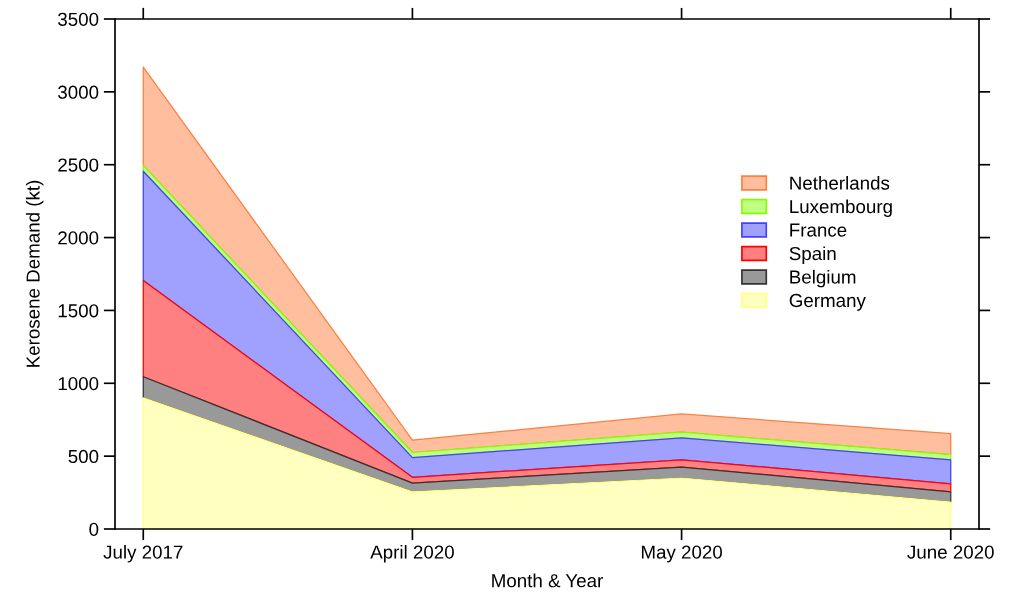 The height and width of the screenshot is (609, 1025). What do you see at coordinates (83, 456) in the screenshot?
I see `y-tick-label: 500` at bounding box center [83, 456].